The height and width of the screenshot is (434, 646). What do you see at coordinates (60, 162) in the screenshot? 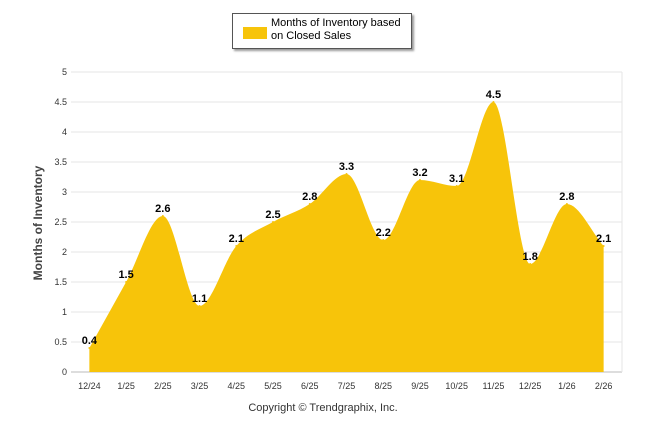
I see `y-tick-label: 3.5` at bounding box center [60, 162].